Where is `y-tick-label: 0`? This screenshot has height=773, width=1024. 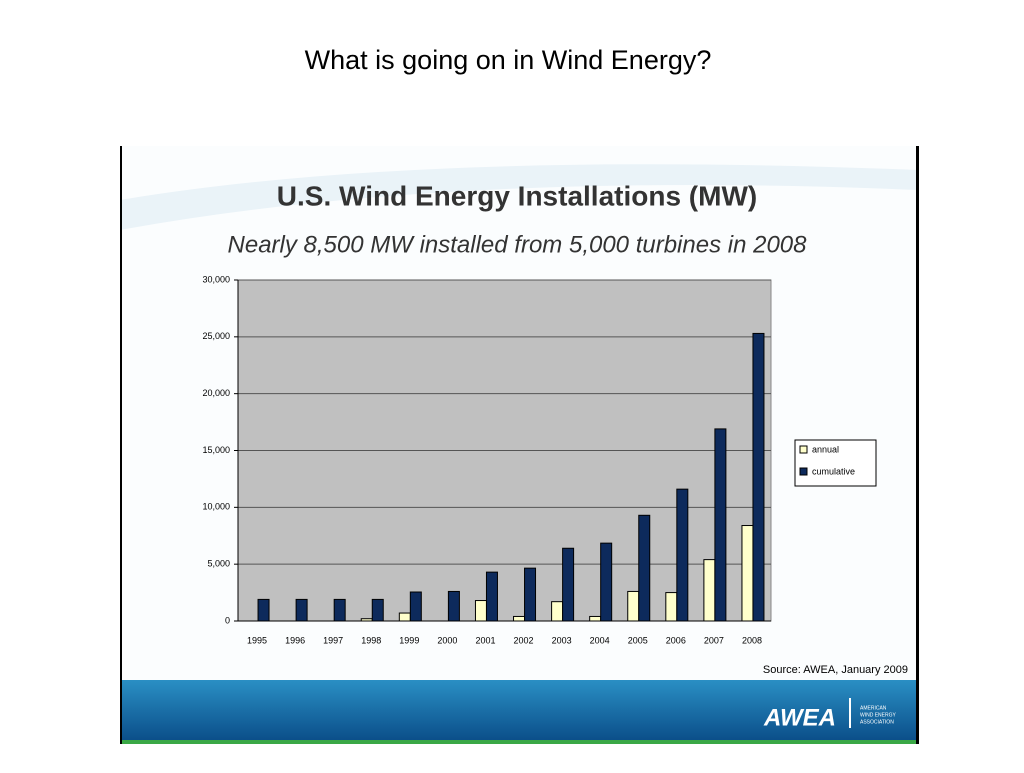 y-tick-label: 0 is located at coordinates (227, 620).